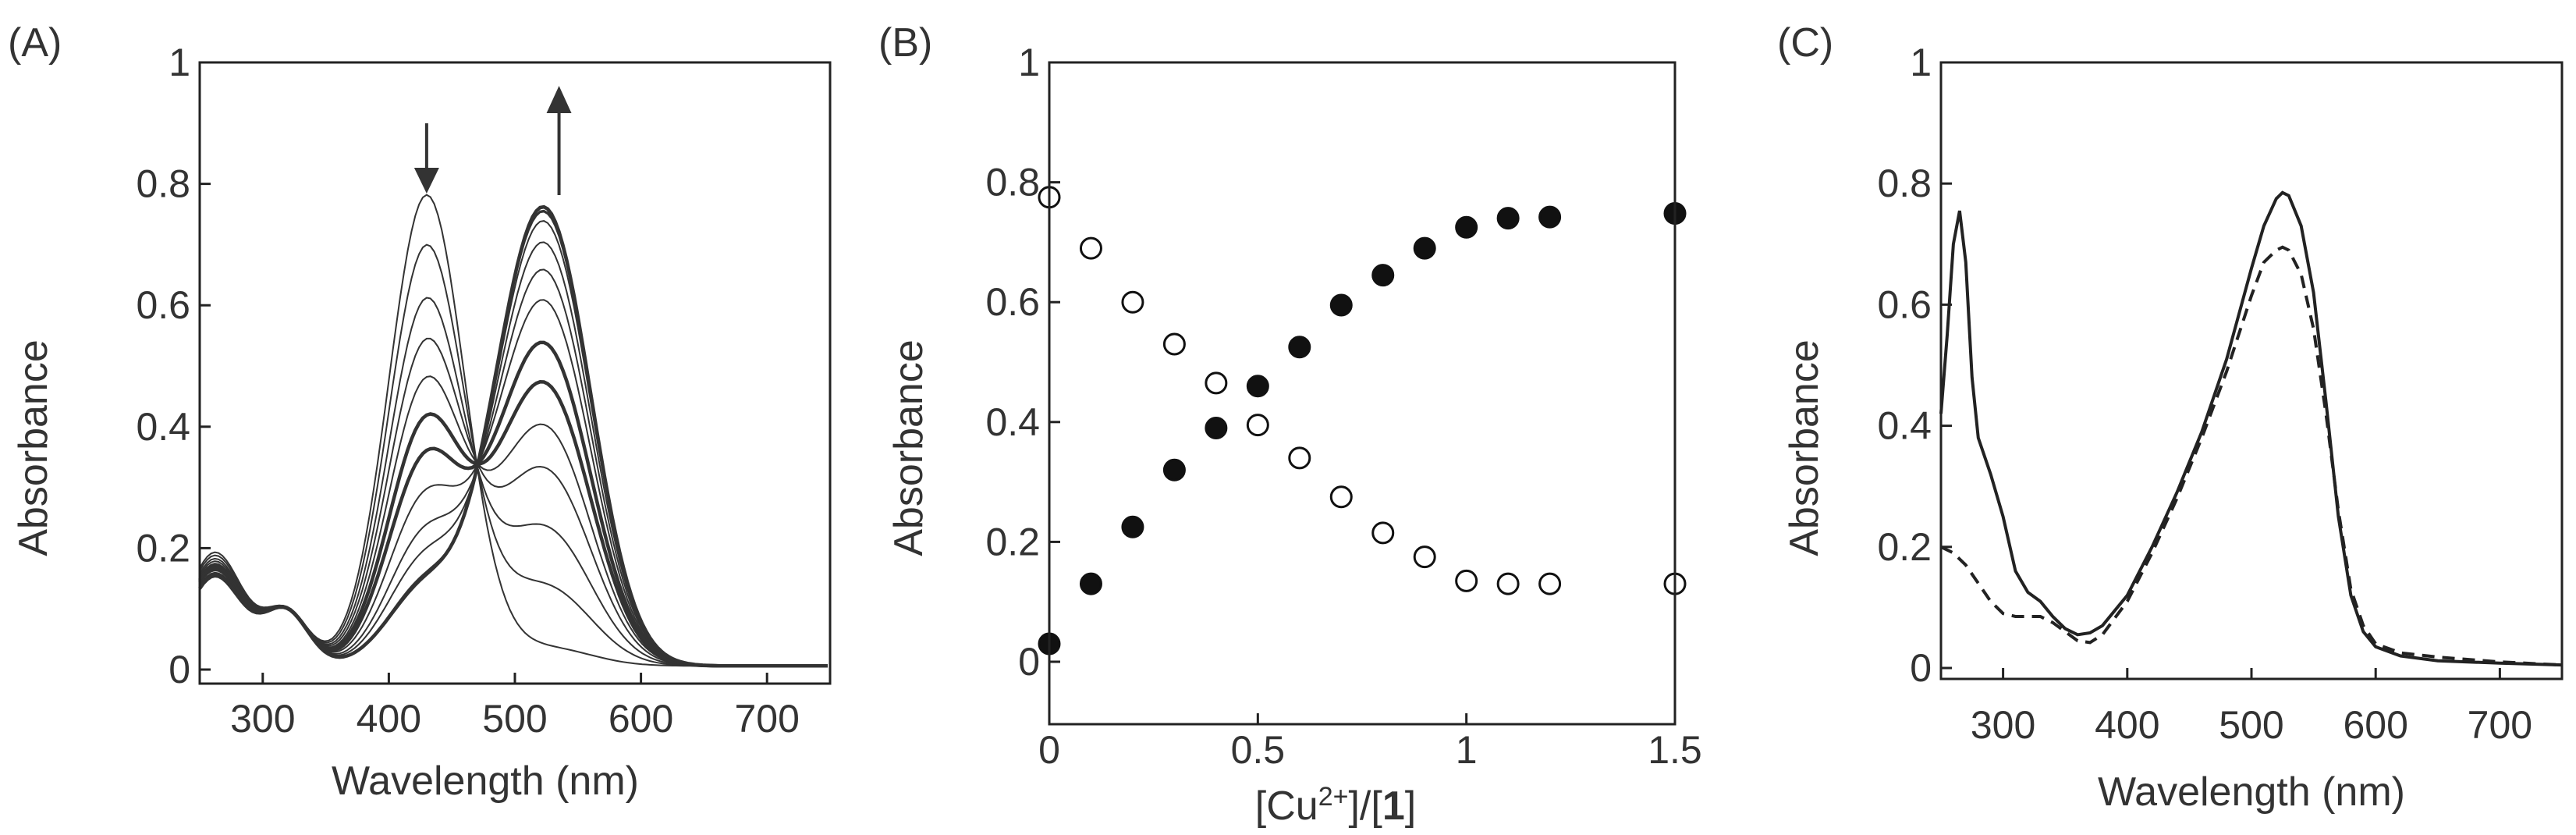 The height and width of the screenshot is (835, 2576). What do you see at coordinates (262, 719) in the screenshot?
I see `panel-a-xtick-label: 300` at bounding box center [262, 719].